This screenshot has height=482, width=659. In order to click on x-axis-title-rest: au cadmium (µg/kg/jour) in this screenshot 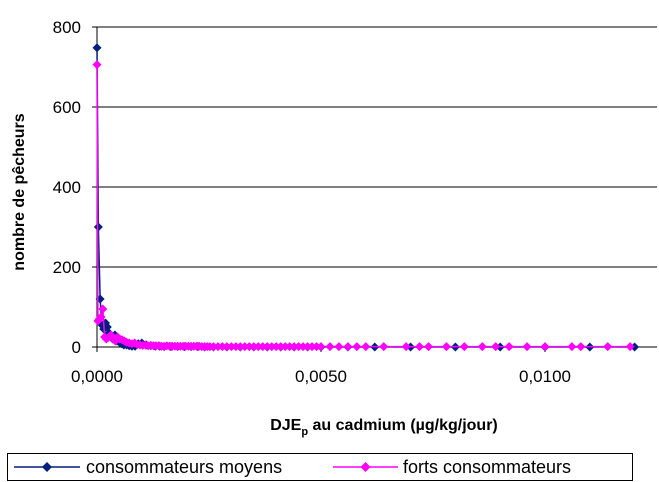, I will do `click(403, 425)`.